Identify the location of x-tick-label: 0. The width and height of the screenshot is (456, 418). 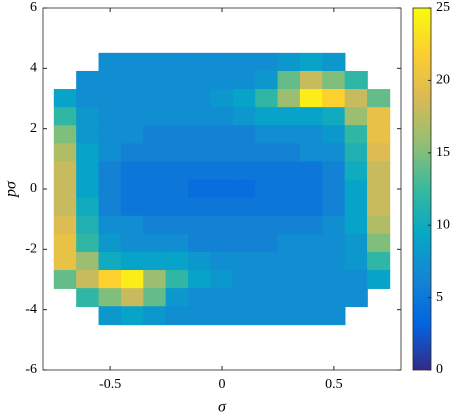
(222, 384).